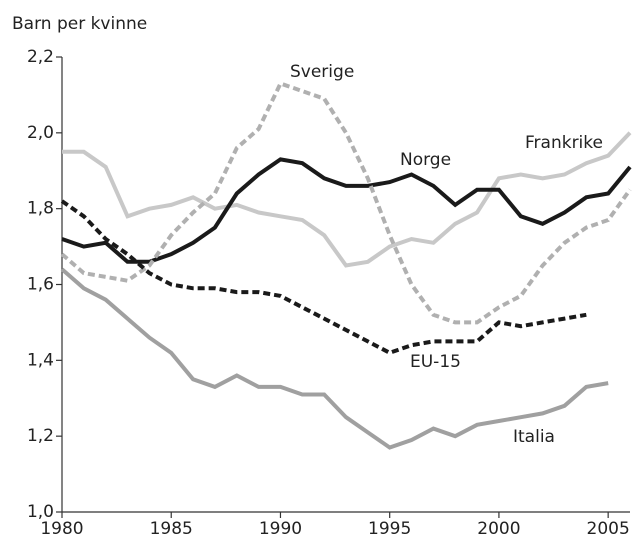  I want to click on y-tick-label: 2,0, so click(40, 133).